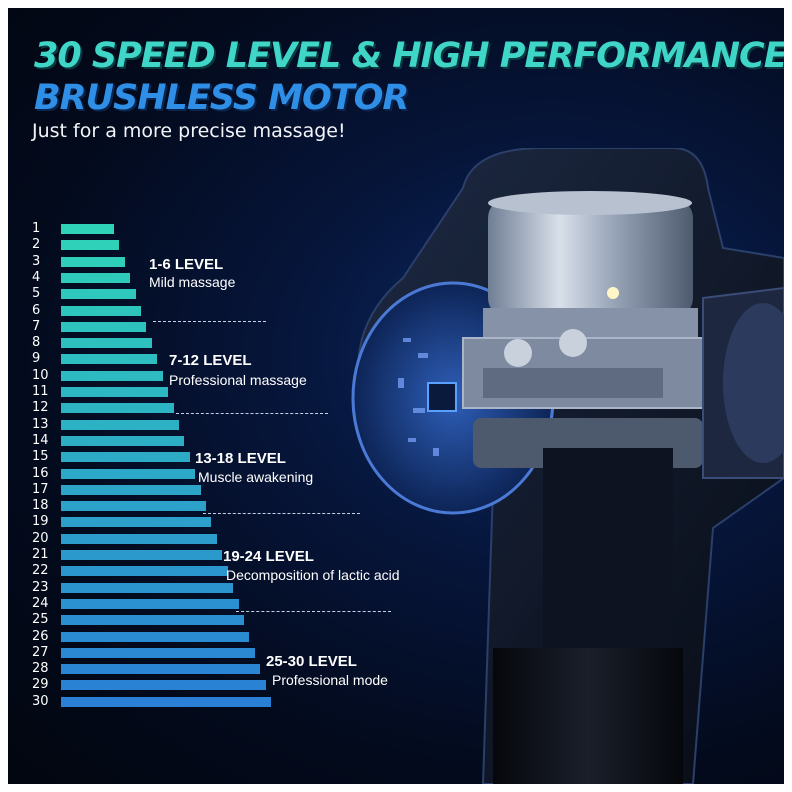 Image resolution: width=792 pixels, height=792 pixels. I want to click on group-1-desc: Mild massage, so click(192, 282).